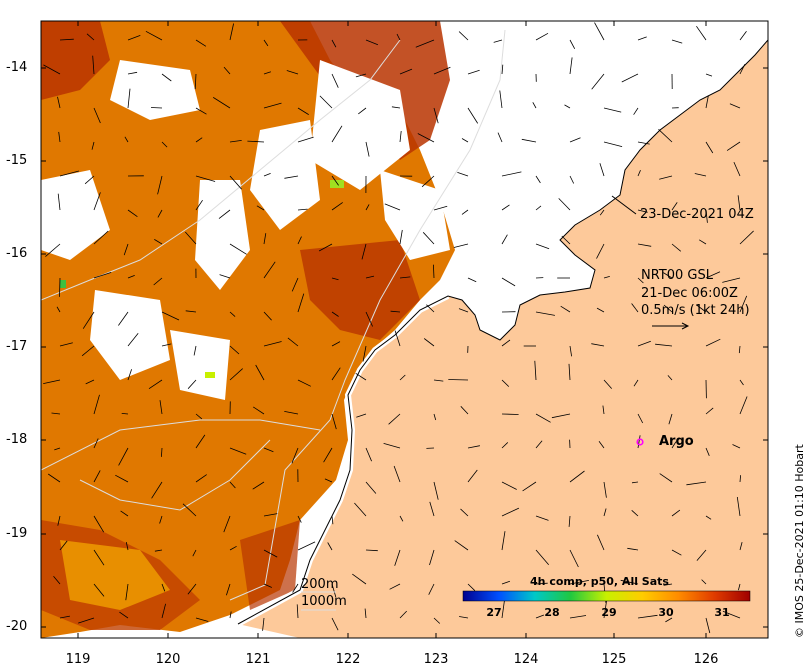  Describe the element at coordinates (324, 601) in the screenshot. I see `contour-1000-label: 1000m` at that location.